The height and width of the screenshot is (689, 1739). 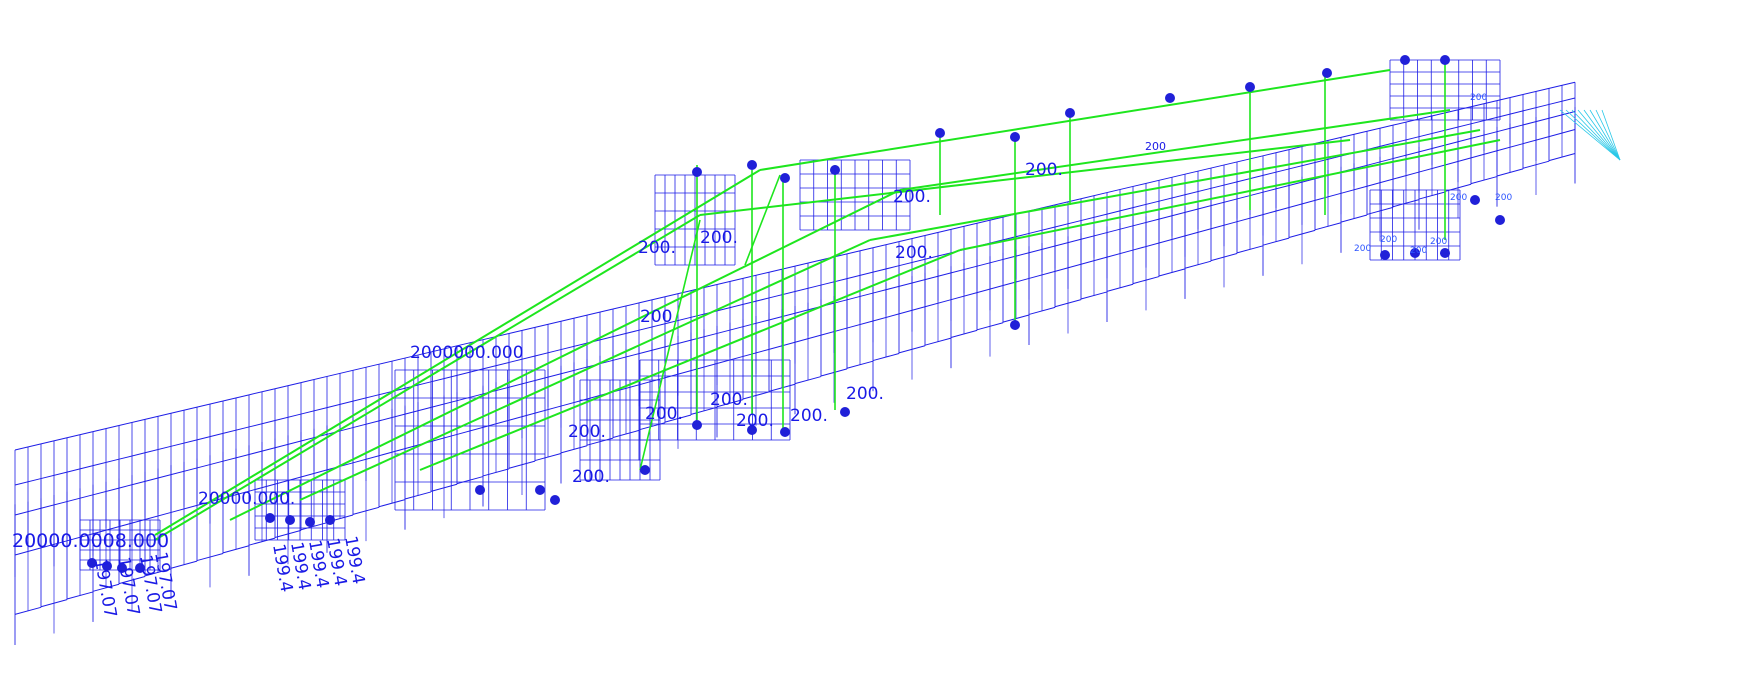 What do you see at coordinates (912, 197) in the screenshot?
I see `dim-label-k: 200.` at bounding box center [912, 197].